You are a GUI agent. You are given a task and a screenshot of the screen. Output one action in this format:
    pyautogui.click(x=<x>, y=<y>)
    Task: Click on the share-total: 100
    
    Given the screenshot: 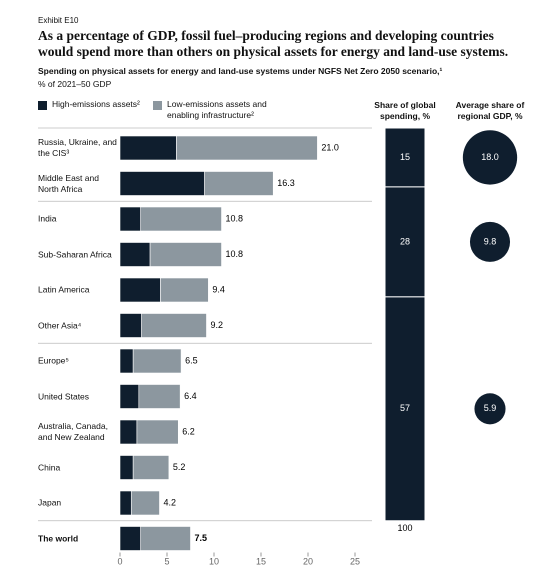 What is the action you would take?
    pyautogui.click(x=404, y=528)
    